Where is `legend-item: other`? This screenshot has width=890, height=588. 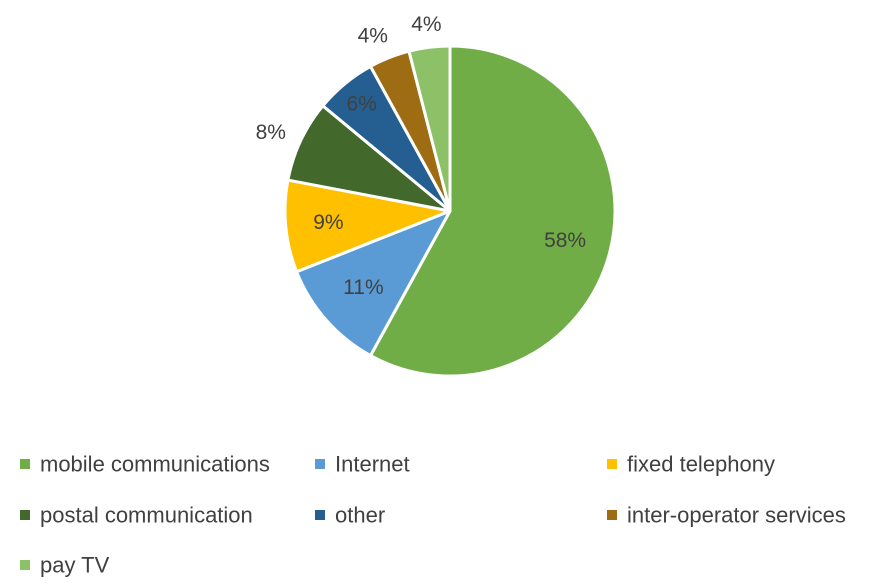 legend-item: other is located at coordinates (350, 515).